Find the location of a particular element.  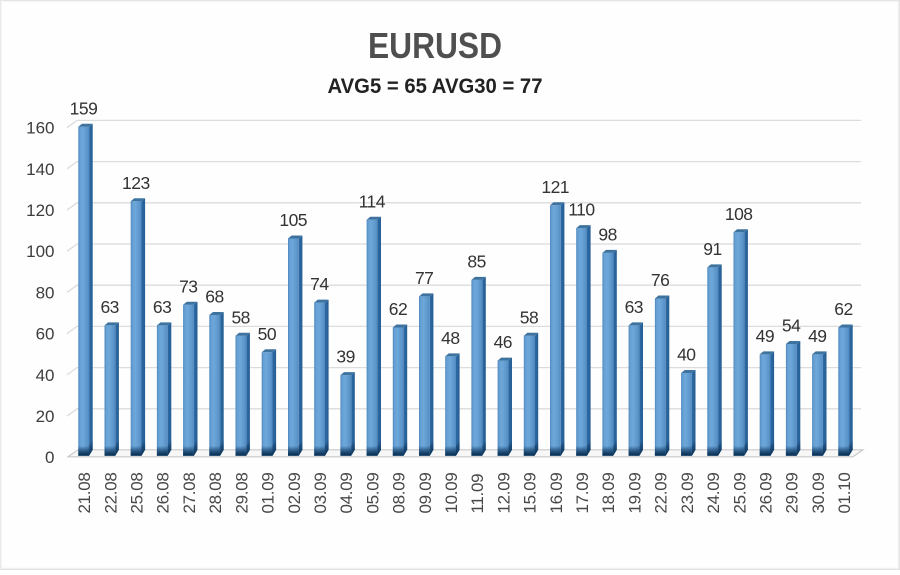

svg-text: 74 is located at coordinates (319, 284).